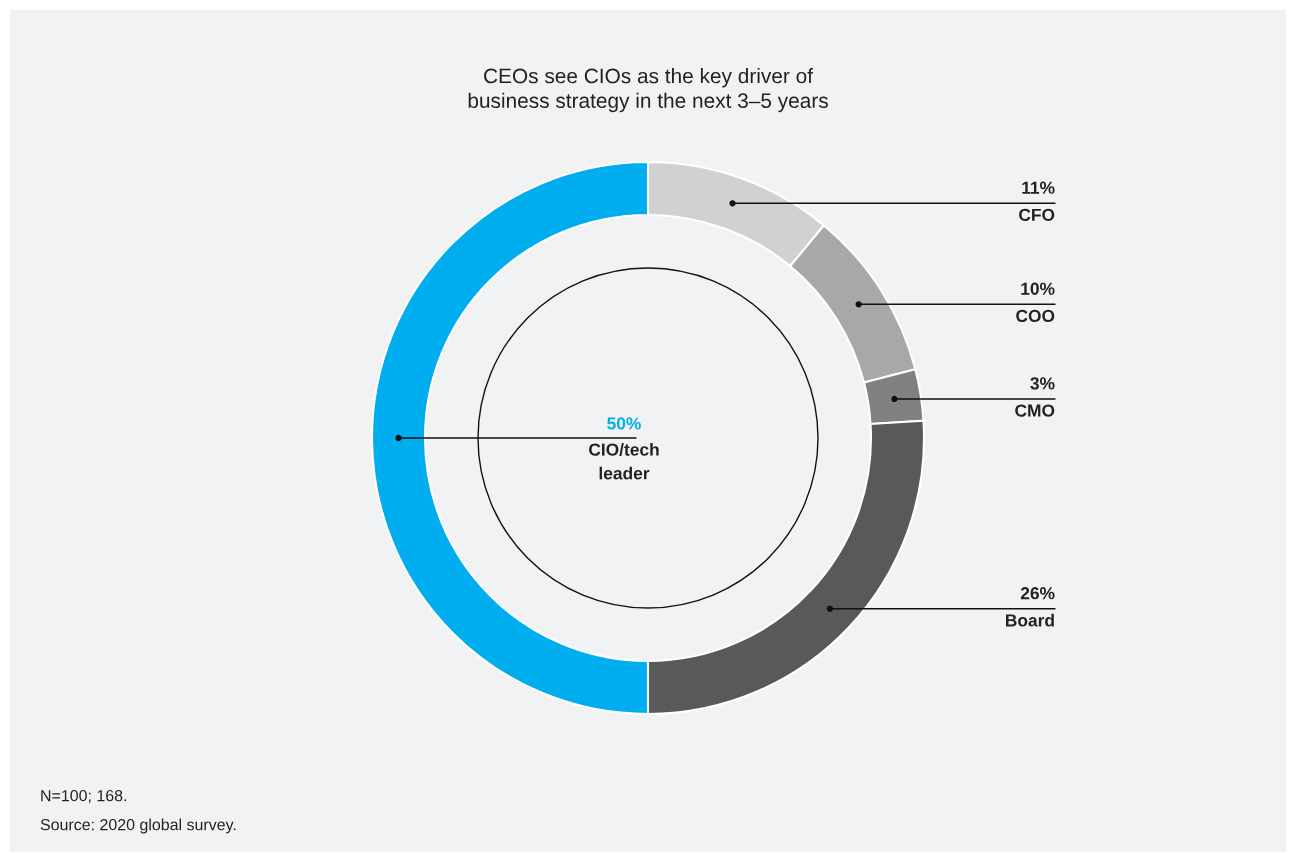 This screenshot has height=854, width=1291. What do you see at coordinates (648, 90) in the screenshot?
I see `chart-title: CEOs see CIOs as the key driver of business strategy in the next 3–5 years` at bounding box center [648, 90].